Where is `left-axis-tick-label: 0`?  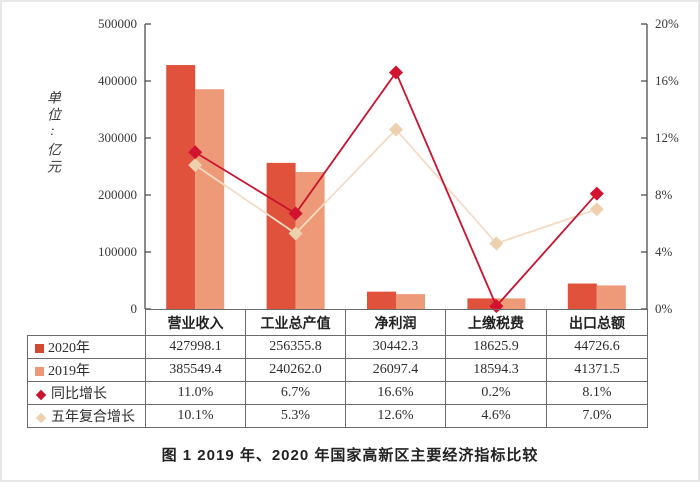 left-axis-tick-label: 0 is located at coordinates (134, 308).